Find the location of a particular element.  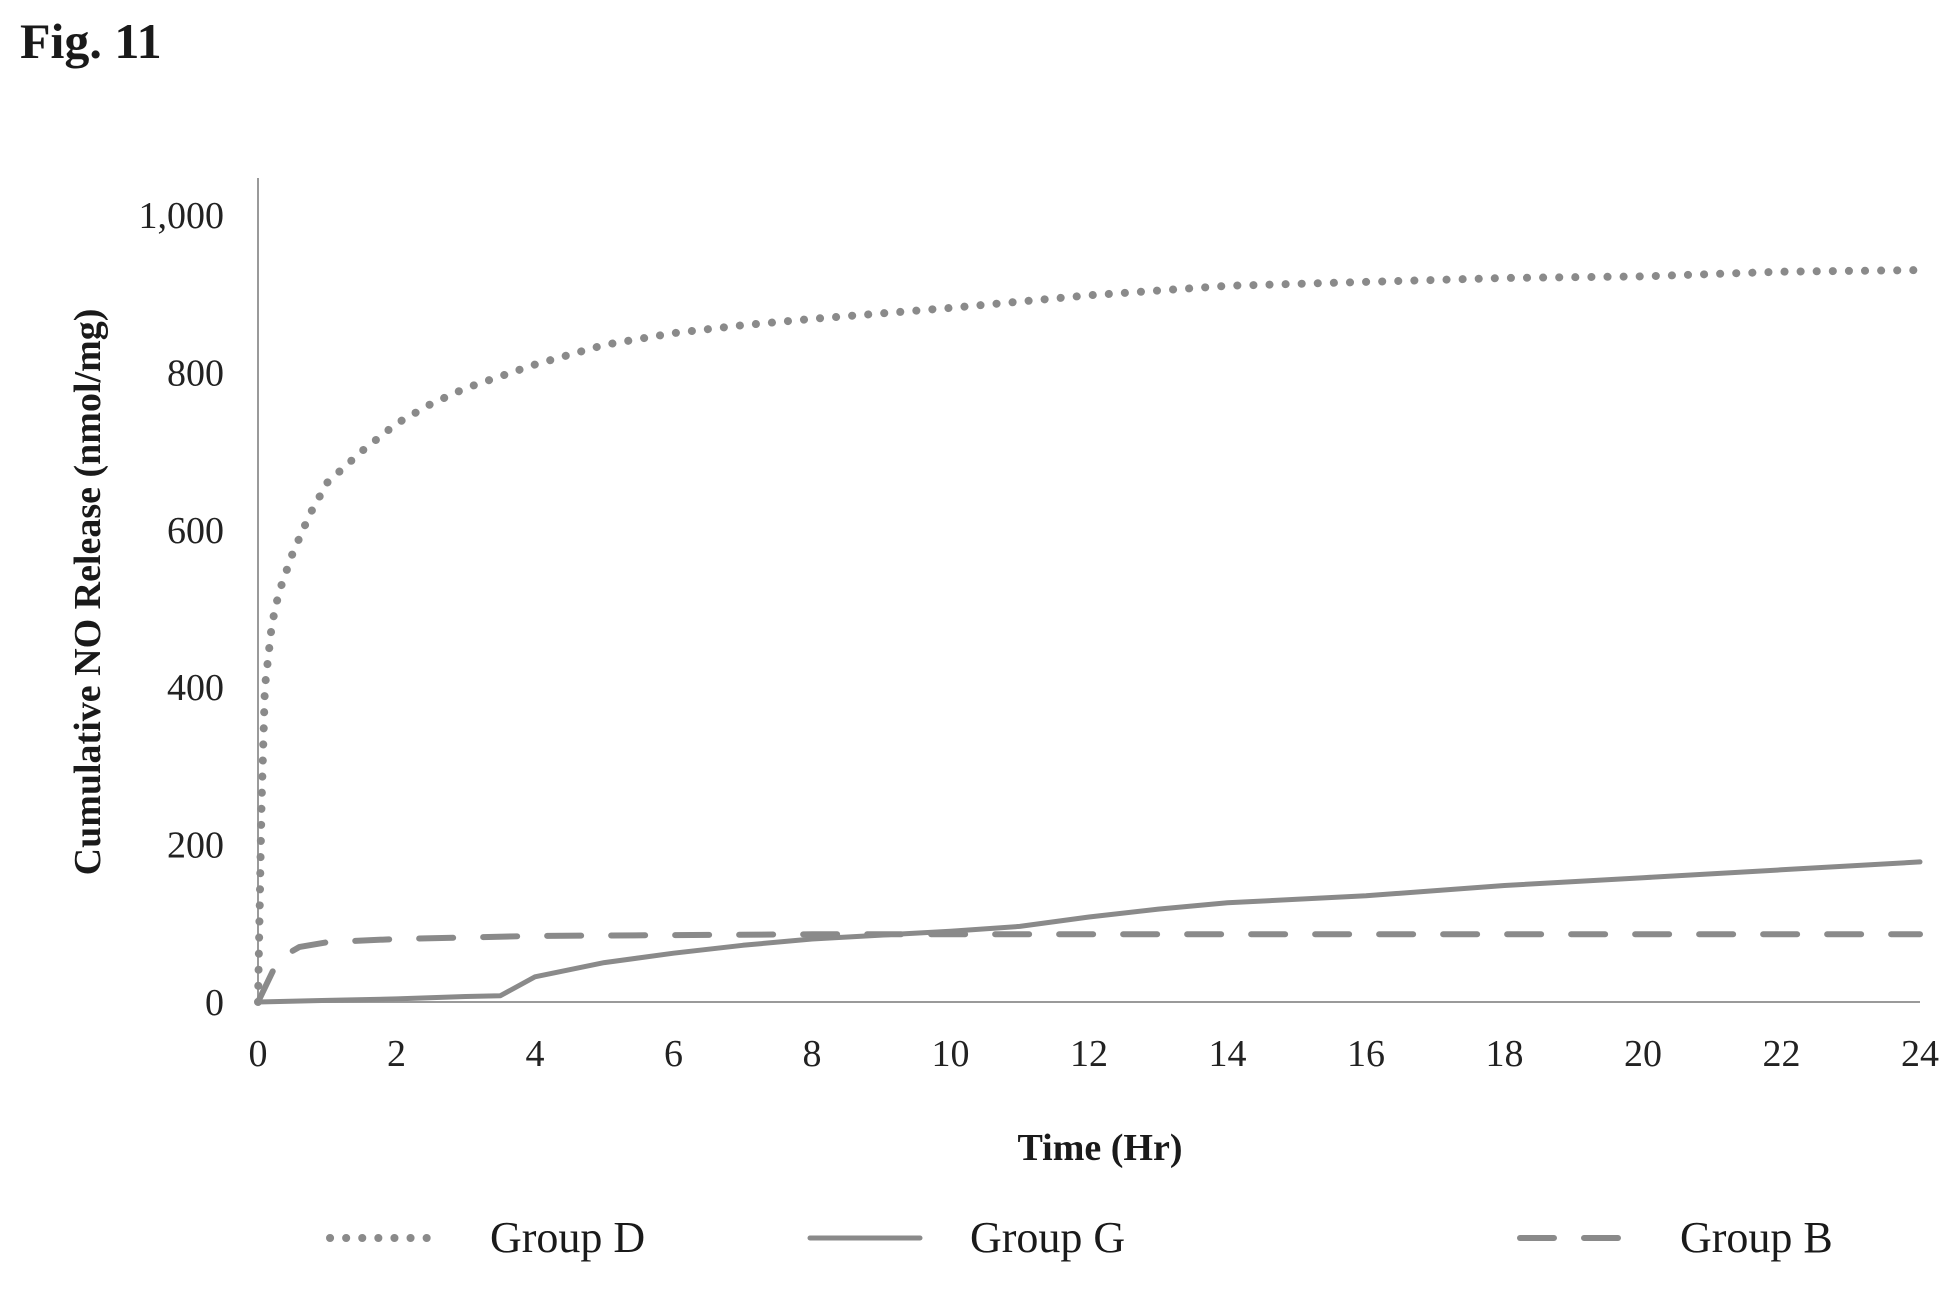

x-tick-label: 14 is located at coordinates (1228, 1054).